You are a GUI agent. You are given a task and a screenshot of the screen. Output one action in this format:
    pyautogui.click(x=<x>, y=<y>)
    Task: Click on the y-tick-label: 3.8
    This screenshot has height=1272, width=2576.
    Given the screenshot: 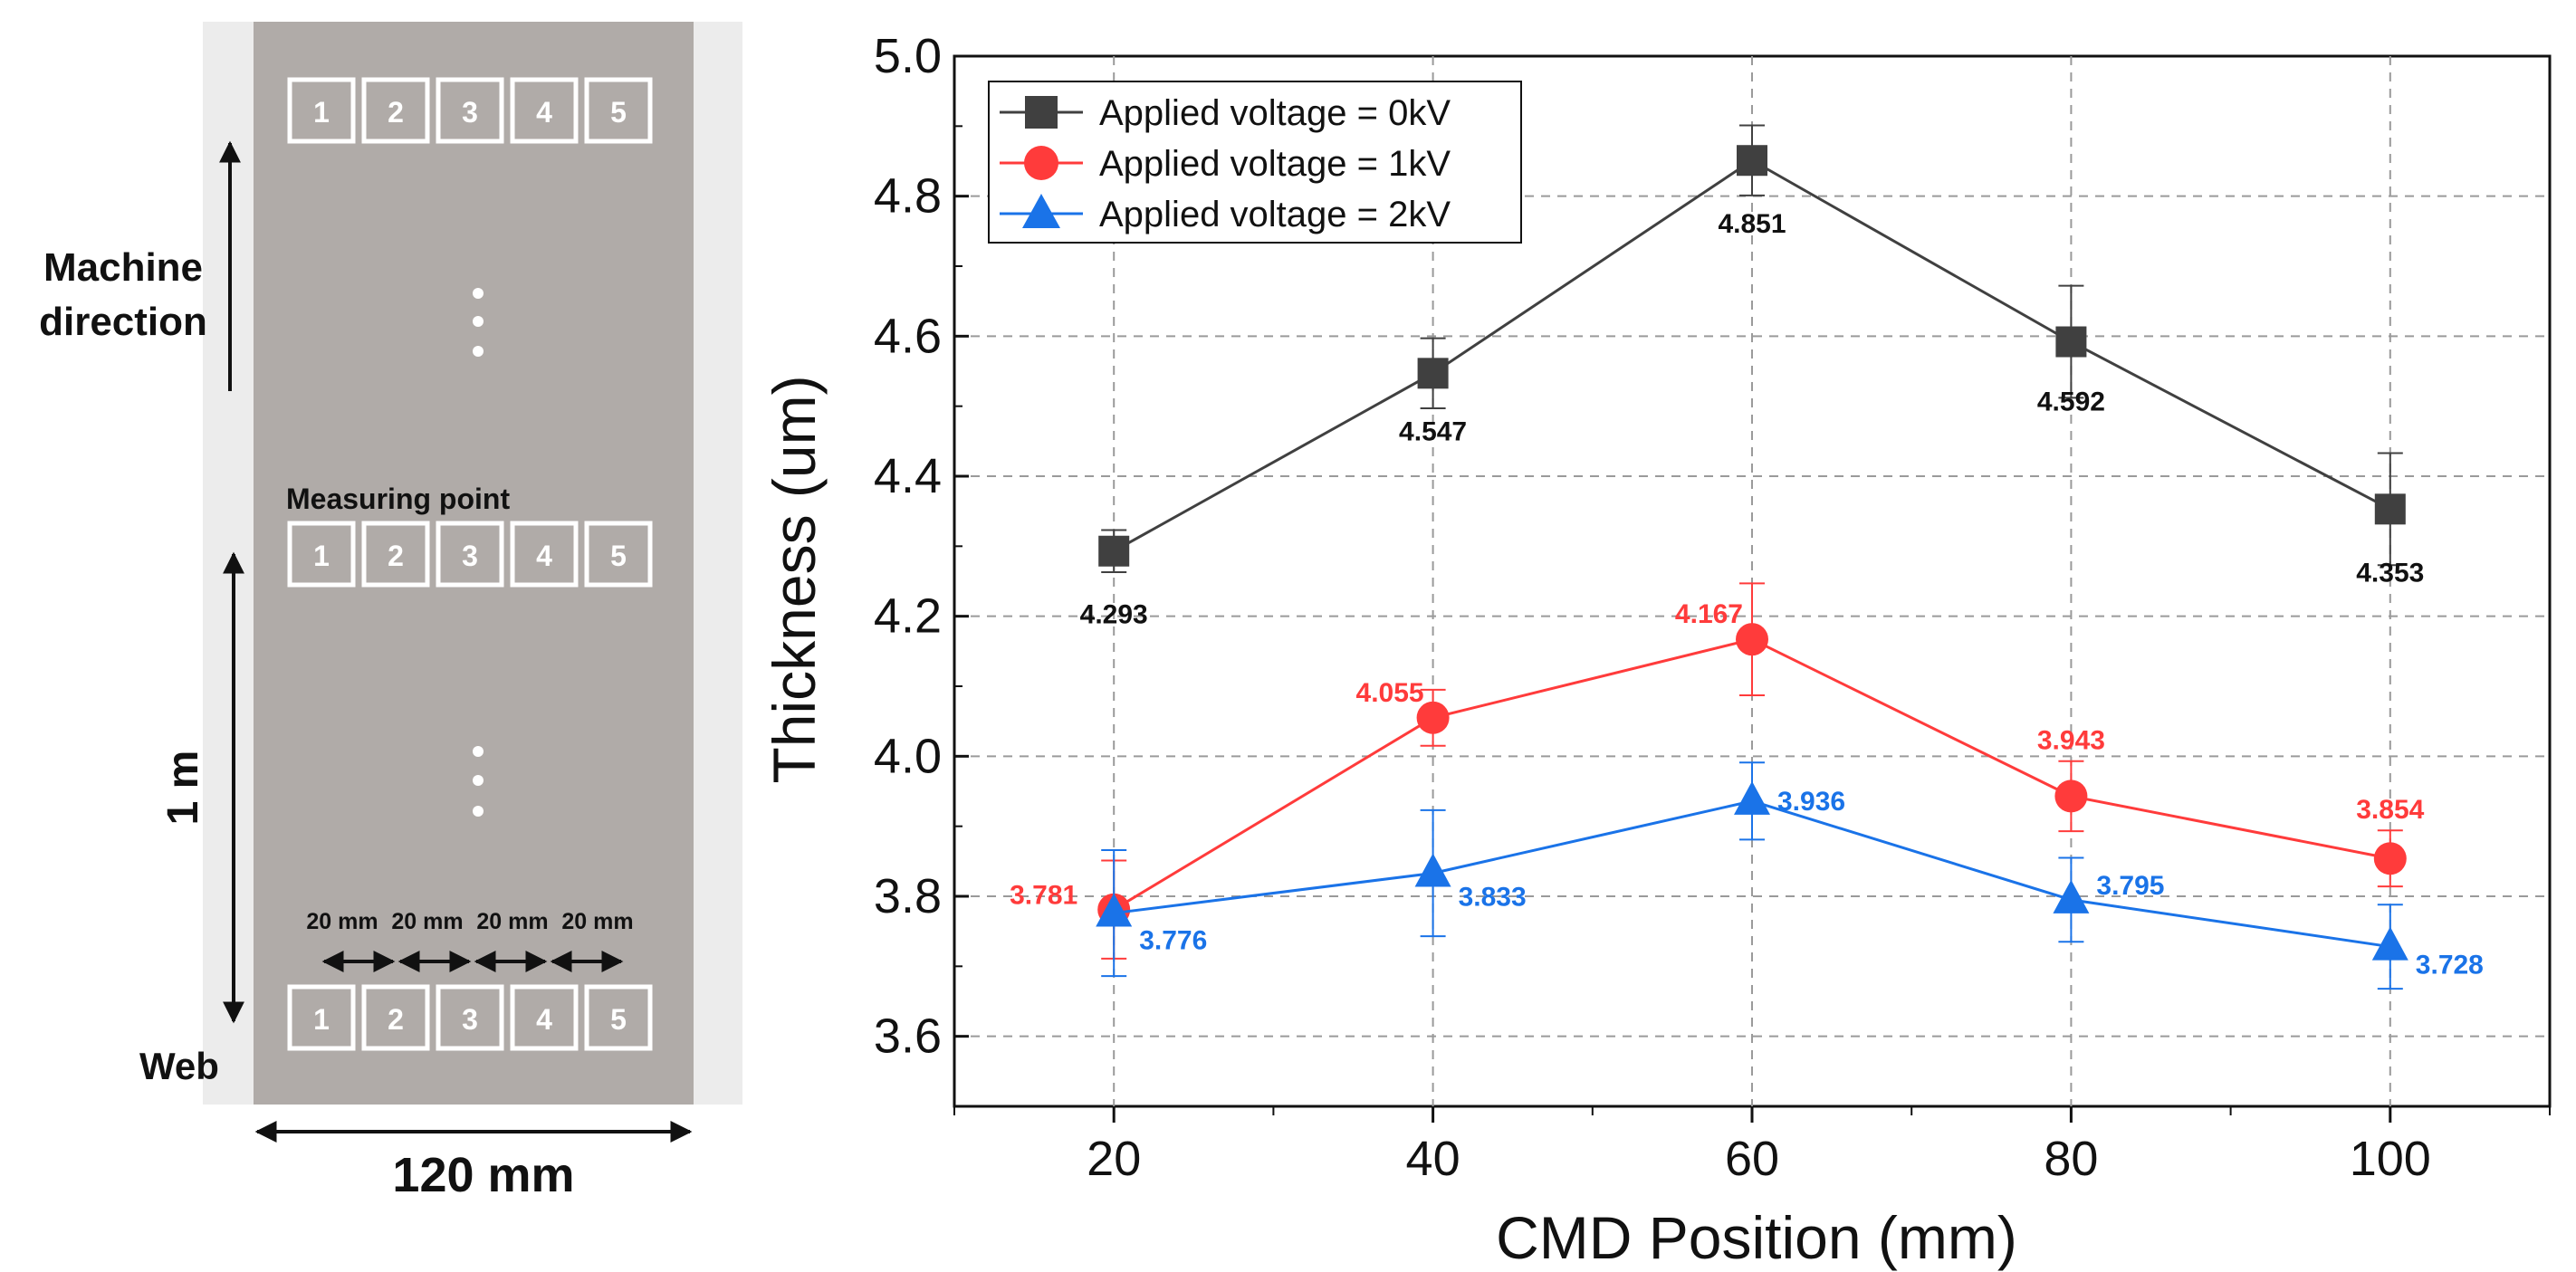 What is the action you would take?
    pyautogui.click(x=908, y=896)
    